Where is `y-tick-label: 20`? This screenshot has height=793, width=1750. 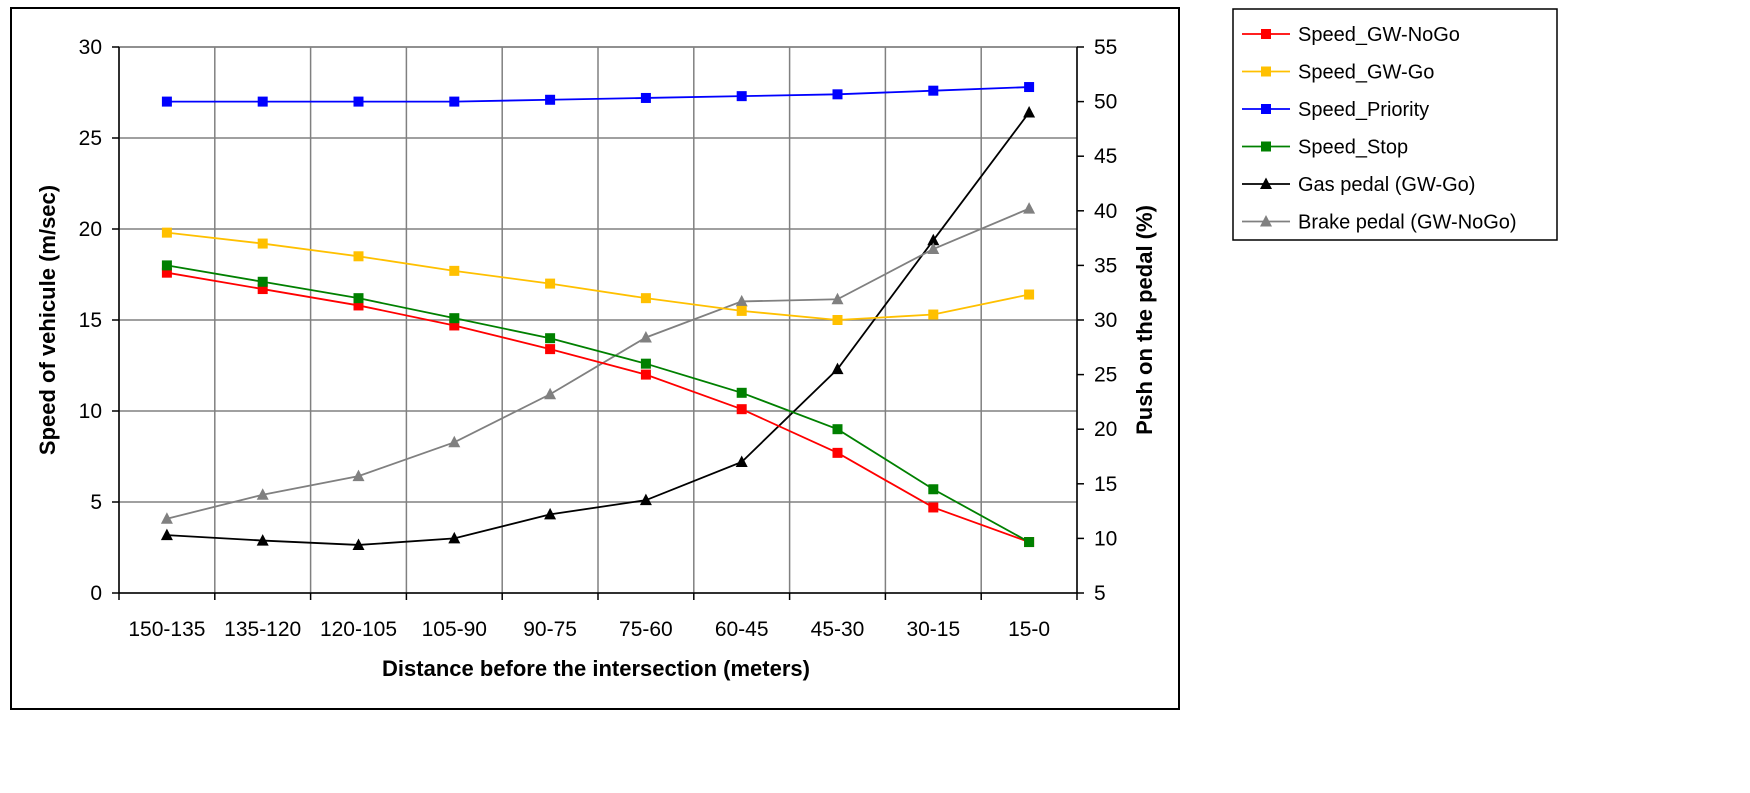
y-tick-label: 20 is located at coordinates (90, 229).